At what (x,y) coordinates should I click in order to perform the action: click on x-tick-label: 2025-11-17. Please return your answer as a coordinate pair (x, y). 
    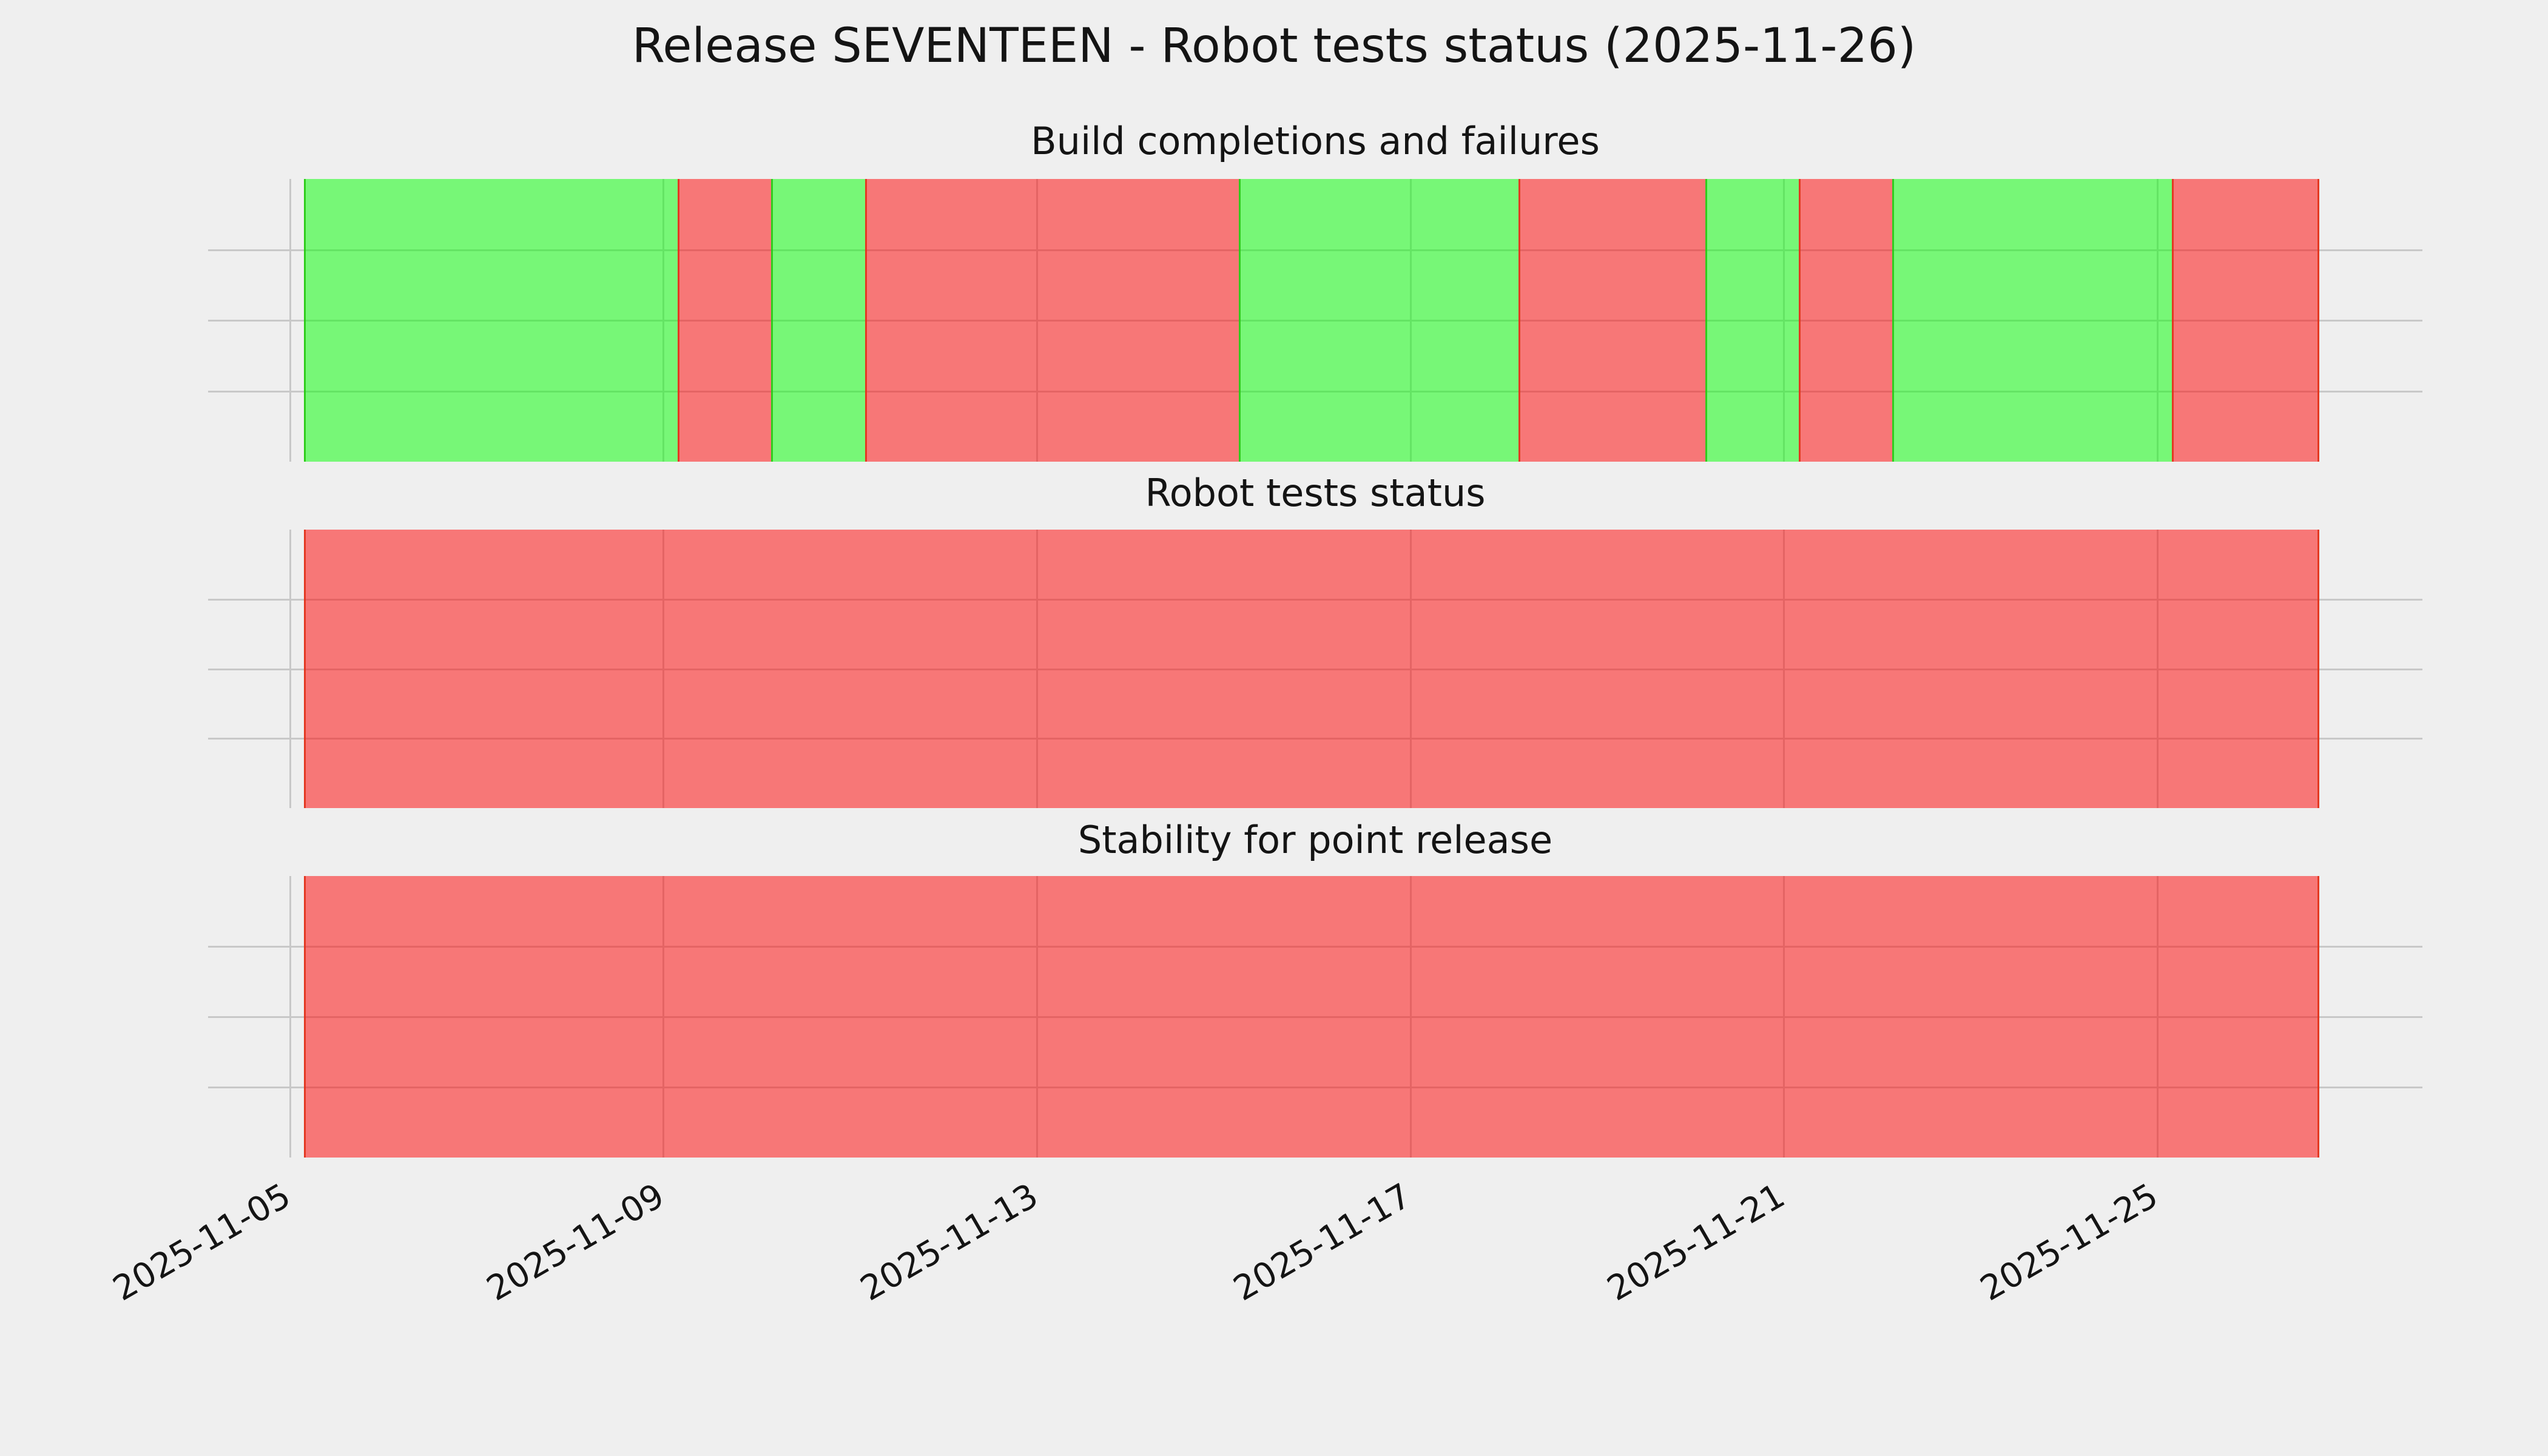
    Looking at the image, I should click on (1322, 1242).